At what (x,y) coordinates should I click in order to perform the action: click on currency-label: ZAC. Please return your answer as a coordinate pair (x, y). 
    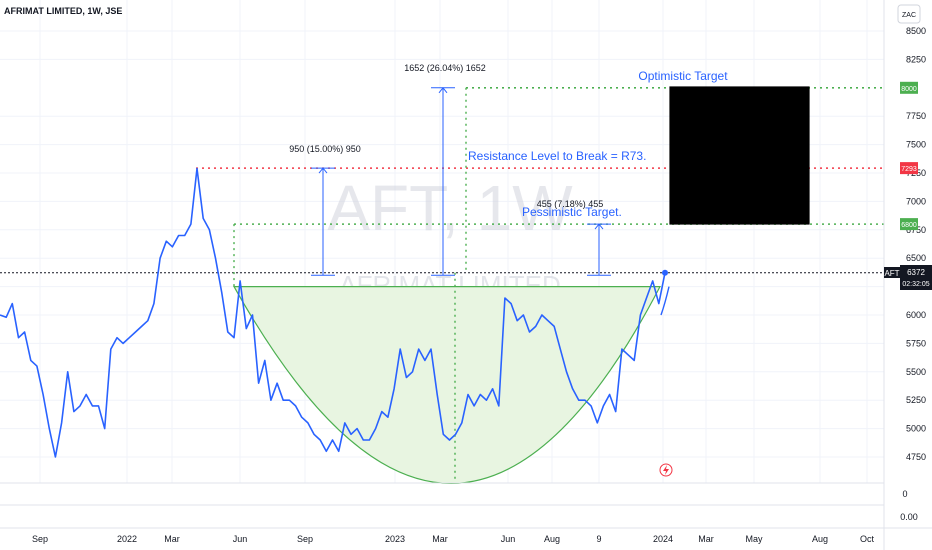
    Looking at the image, I should click on (909, 15).